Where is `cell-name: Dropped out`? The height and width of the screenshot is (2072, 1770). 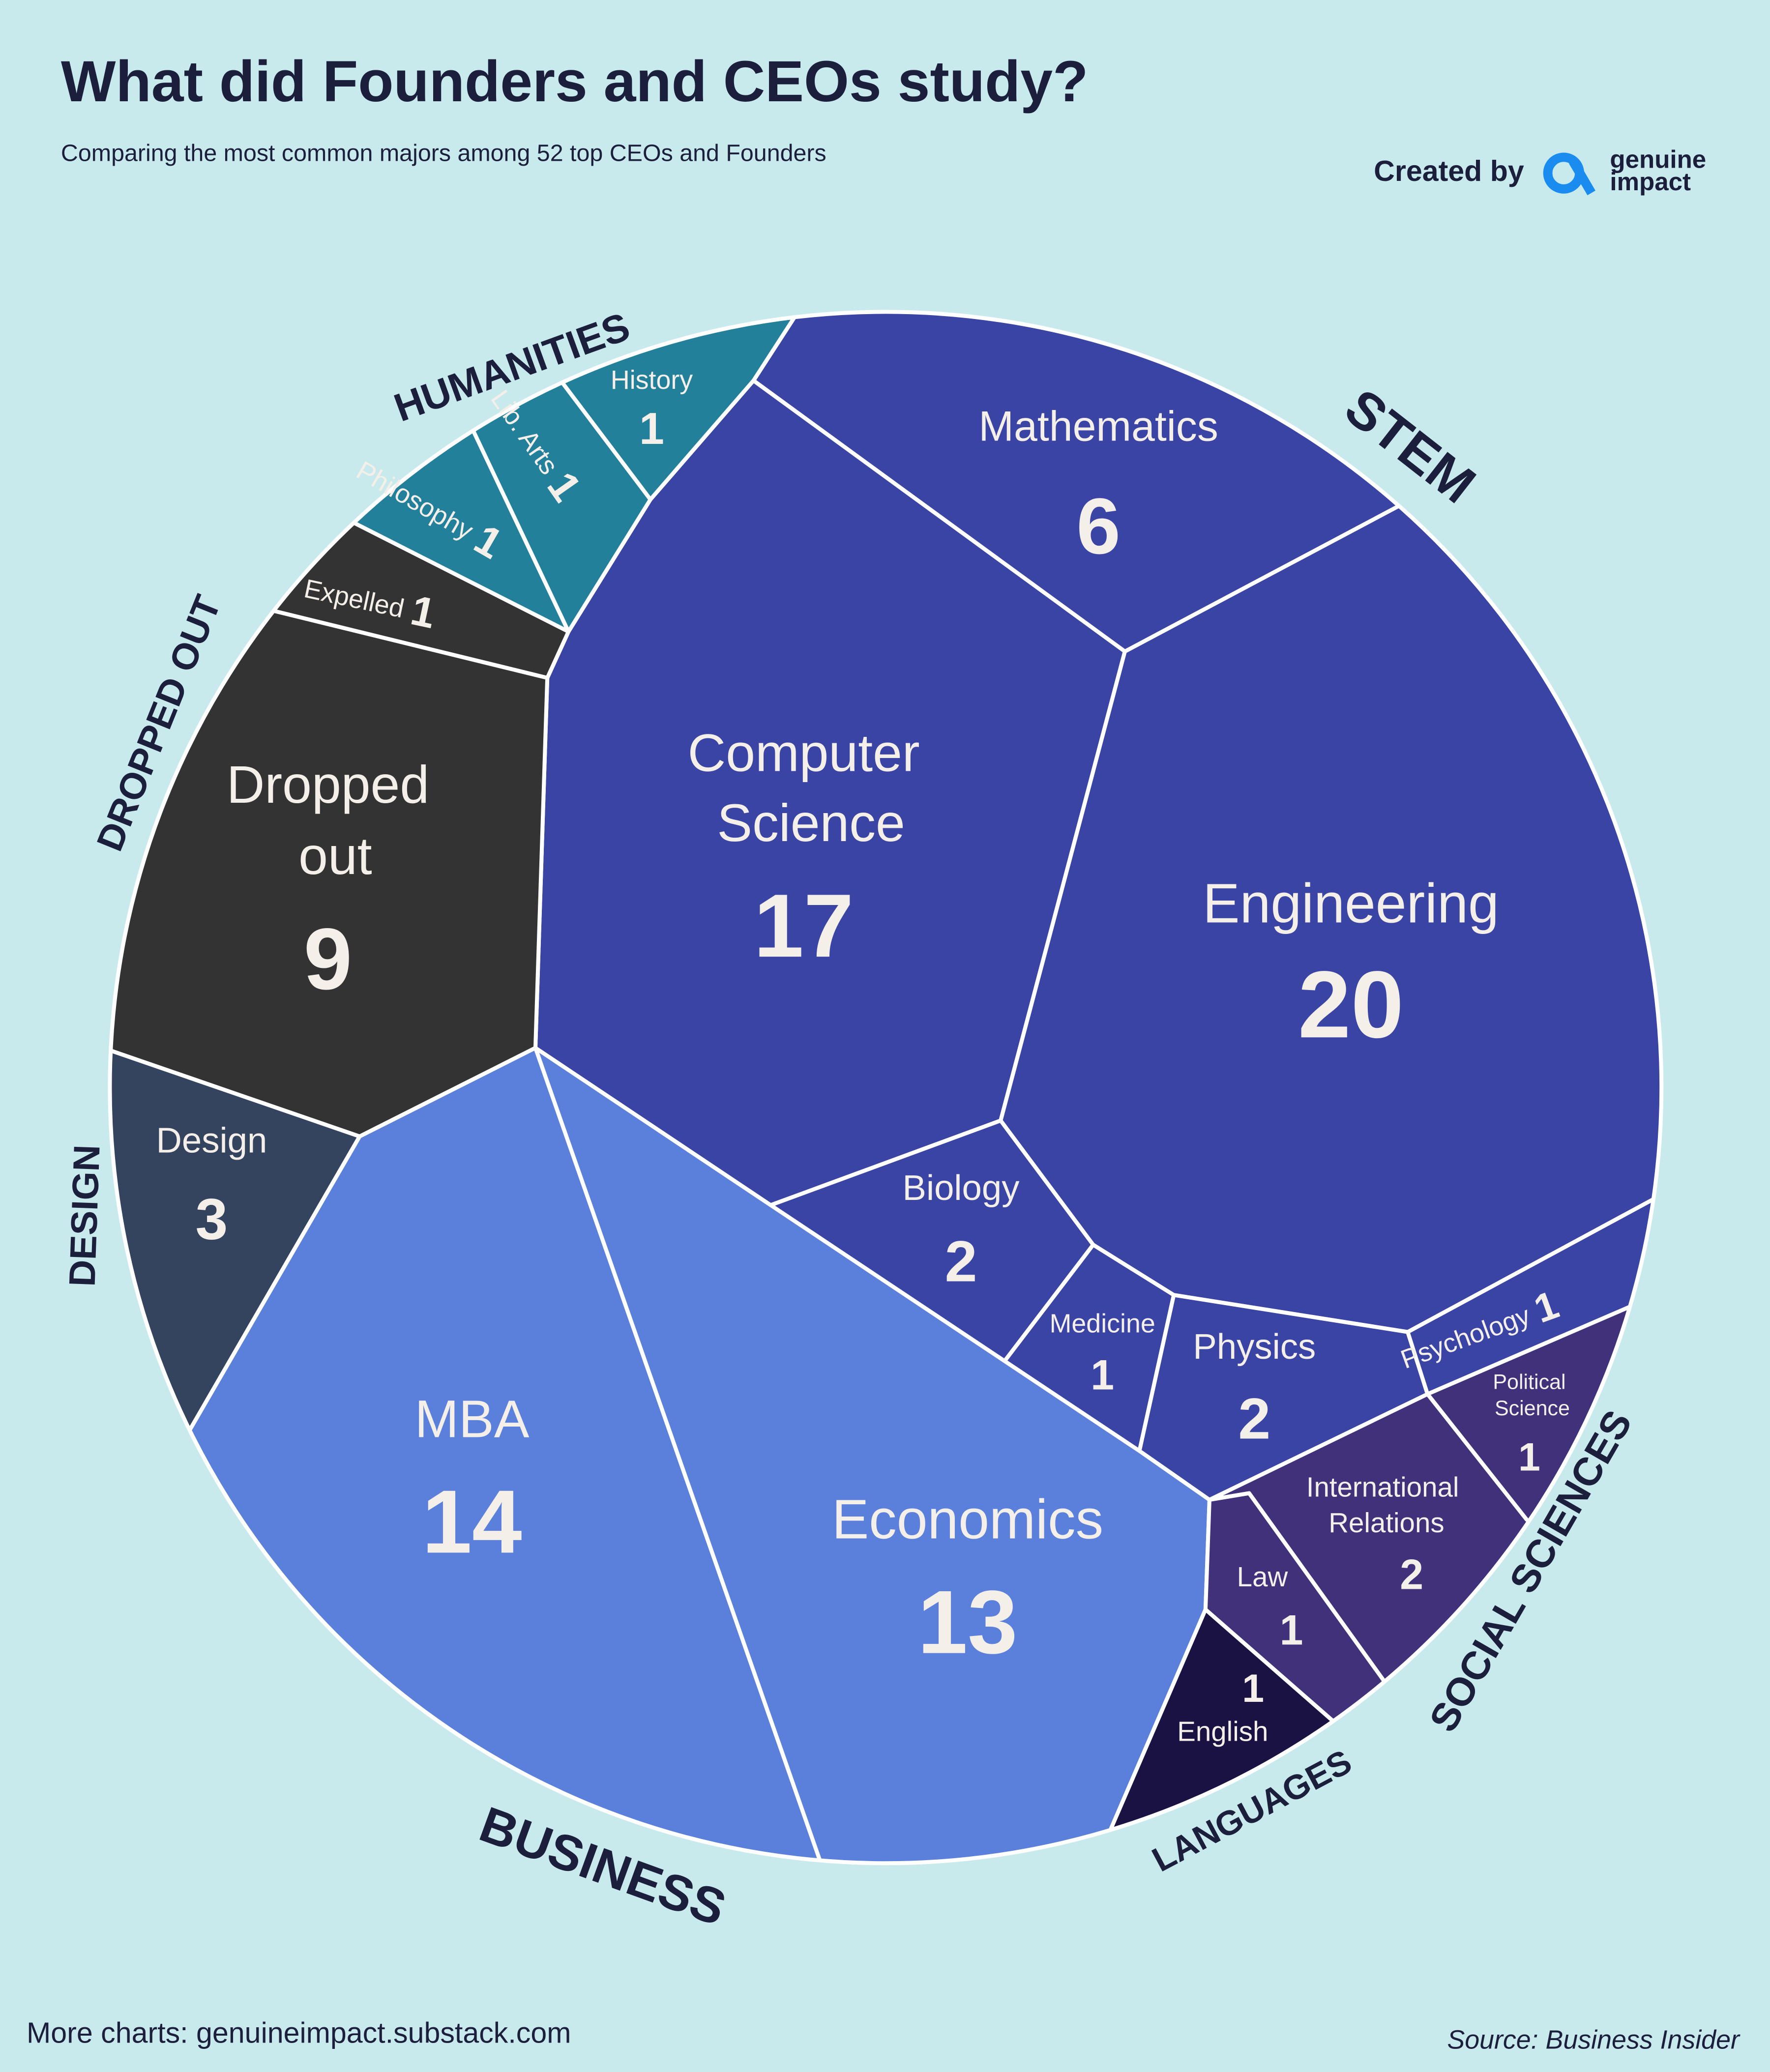
cell-name: Dropped out is located at coordinates (328, 820).